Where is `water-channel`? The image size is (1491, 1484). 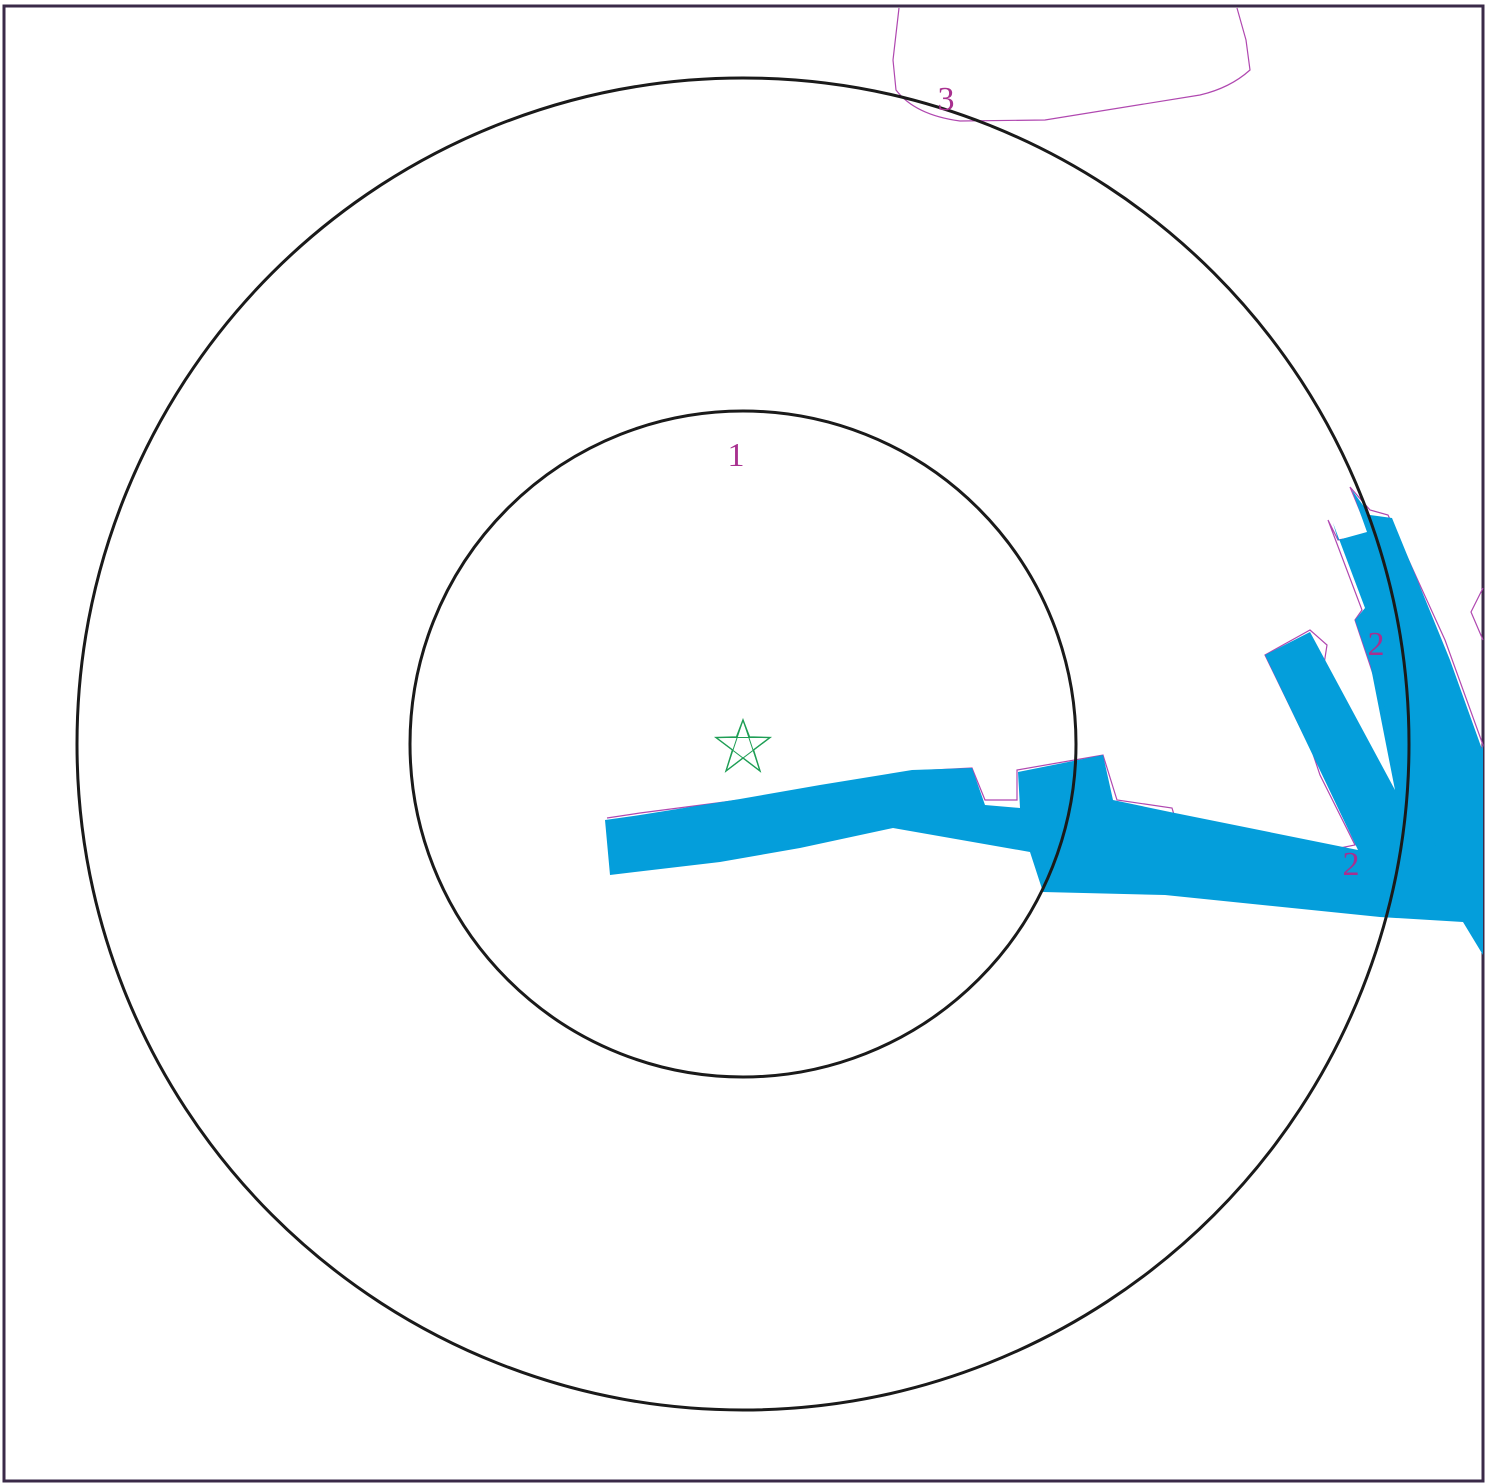 water-channel is located at coordinates (1044, 782).